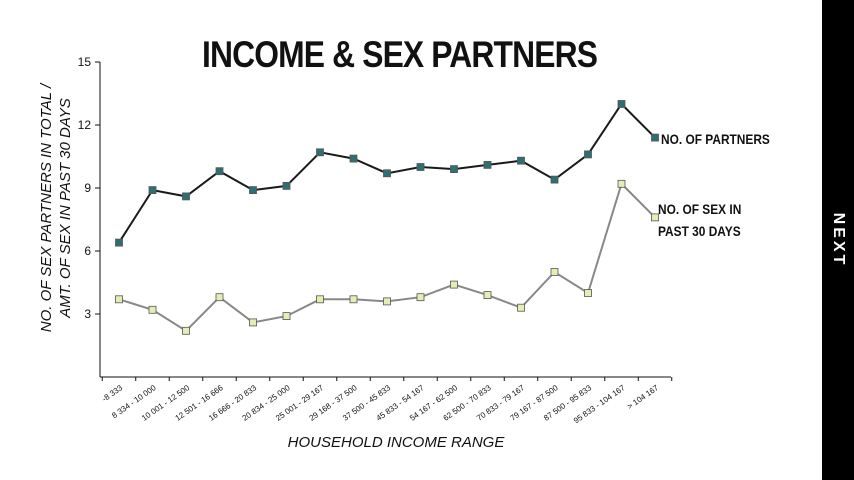 Image resolution: width=854 pixels, height=480 pixels. Describe the element at coordinates (87, 314) in the screenshot. I see `y-tick-label: 3` at that location.